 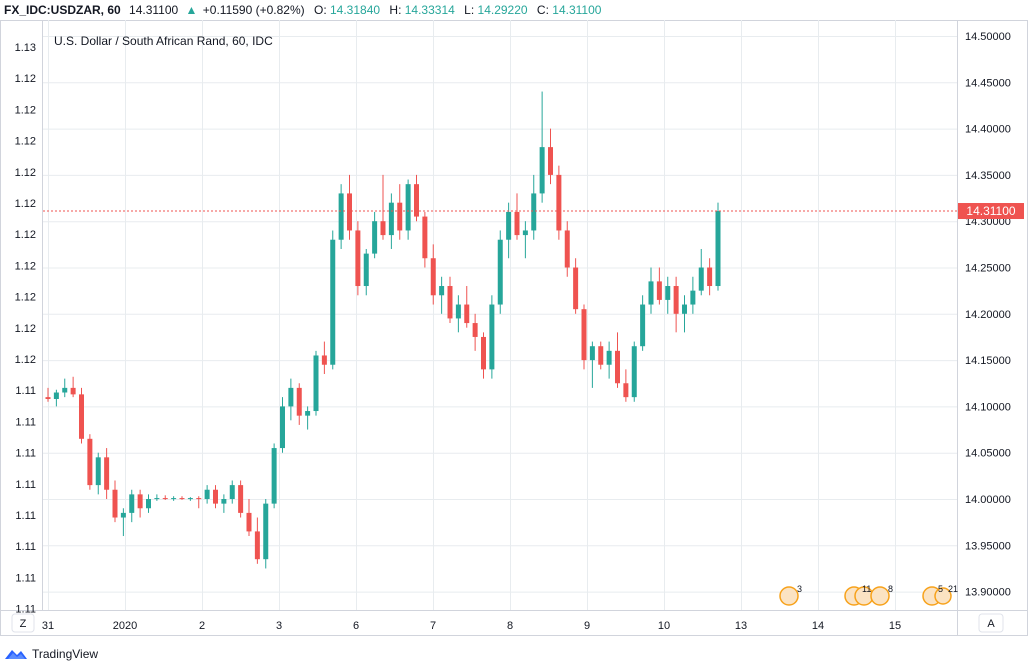 What do you see at coordinates (16, 654) in the screenshot?
I see `tradingview-logo-icon` at bounding box center [16, 654].